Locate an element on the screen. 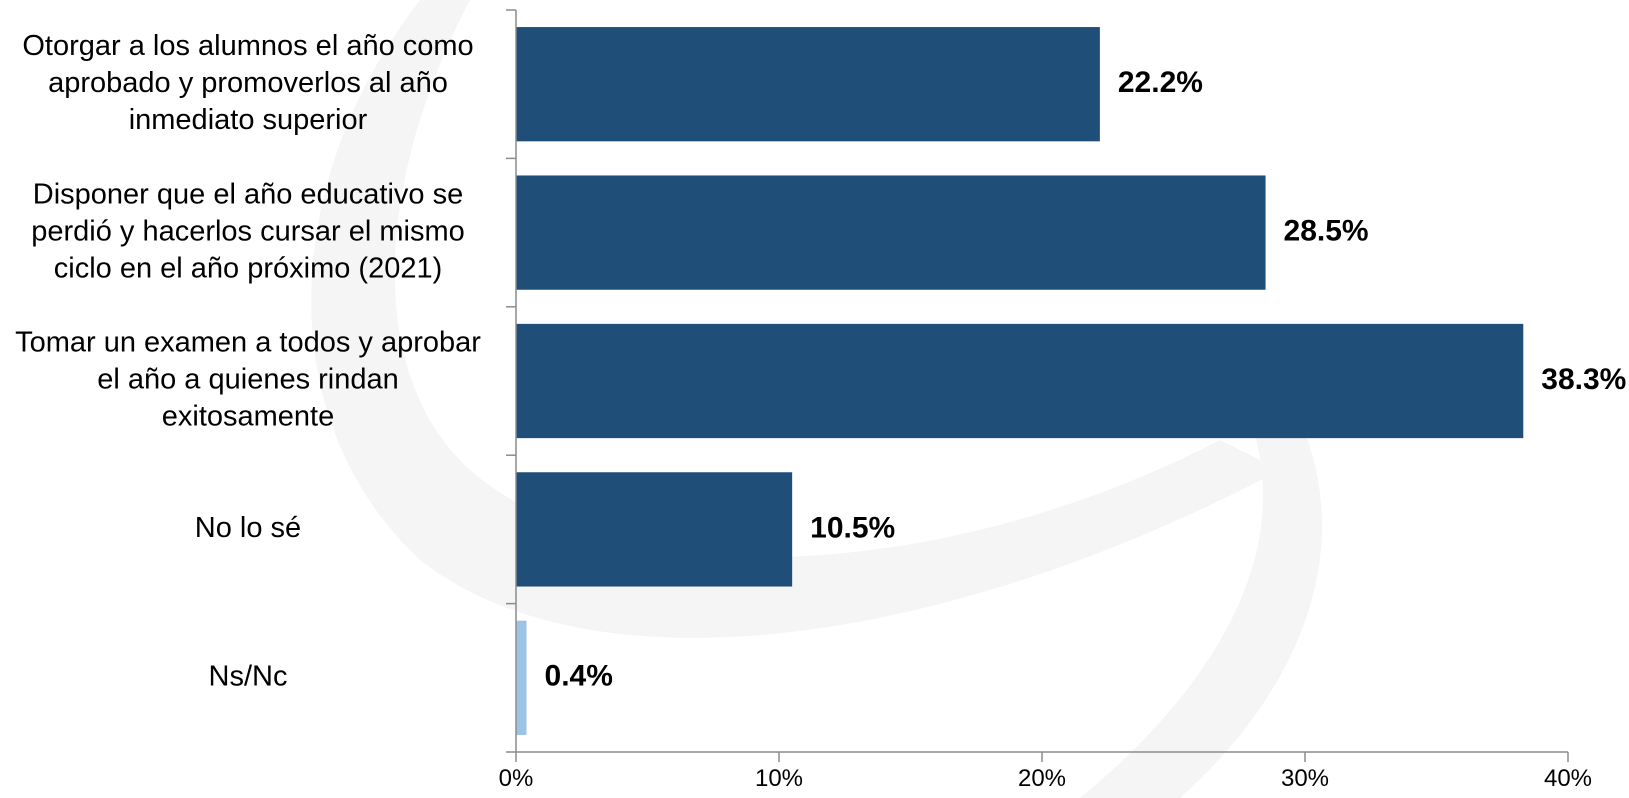  x-tick-label: 30% is located at coordinates (1305, 778).